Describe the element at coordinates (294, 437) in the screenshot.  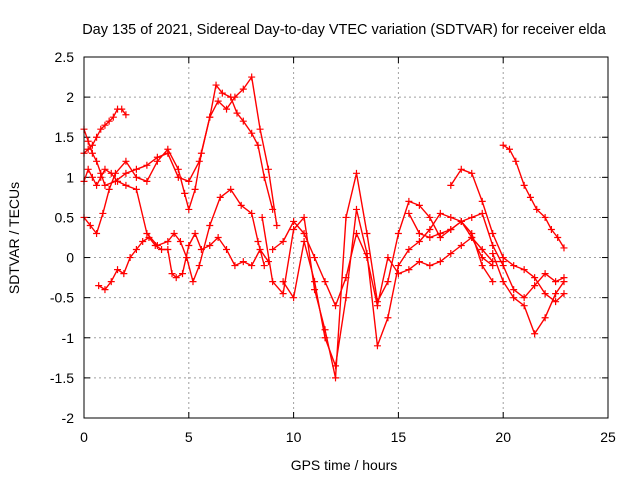
I see `x-tick-label: 10` at that location.